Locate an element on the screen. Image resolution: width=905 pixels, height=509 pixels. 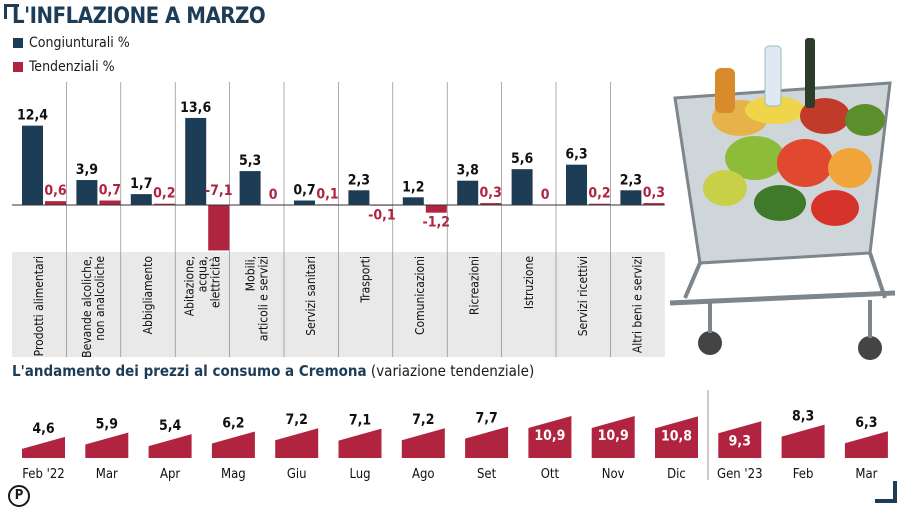
category-label-ricreazioni: Ricreazioni is located at coordinates (474, 285).